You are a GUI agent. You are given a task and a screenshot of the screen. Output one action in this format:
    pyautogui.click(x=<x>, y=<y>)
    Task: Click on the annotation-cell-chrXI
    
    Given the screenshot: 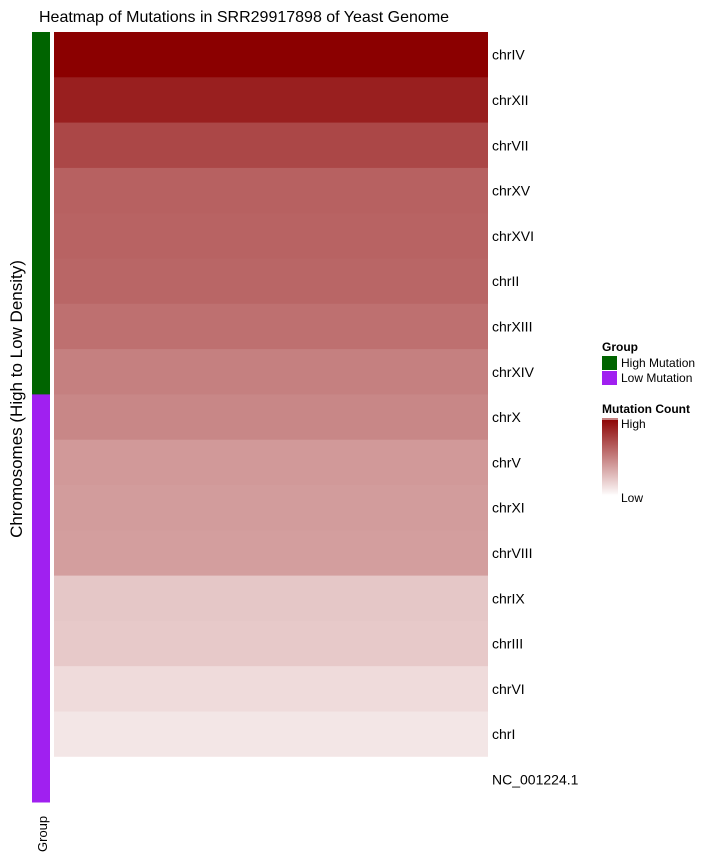 What is the action you would take?
    pyautogui.click(x=41, y=508)
    